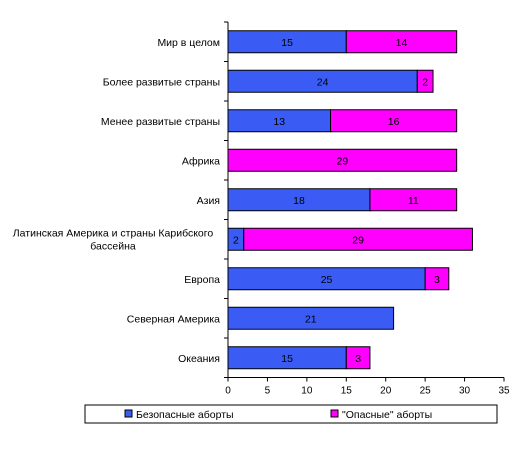  Describe the element at coordinates (334, 413) in the screenshot. I see `legend-swatch-unsafe` at that location.